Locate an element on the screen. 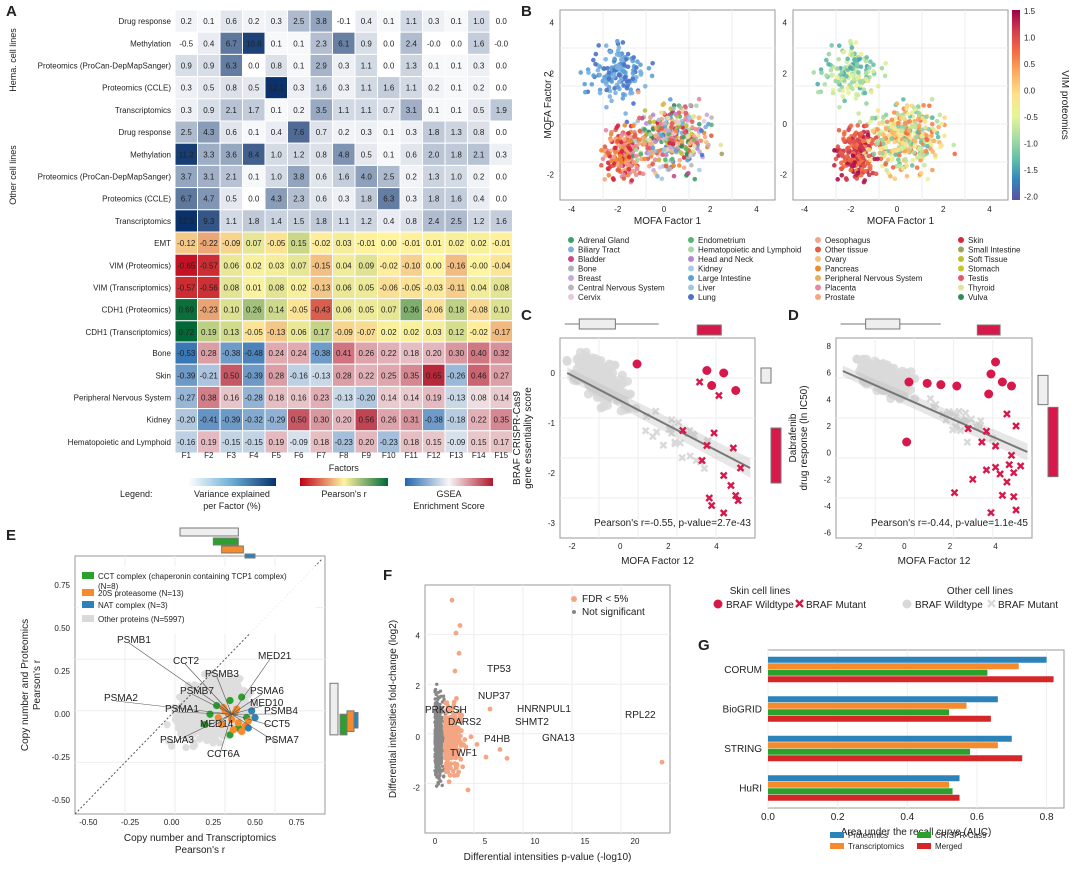 The height and width of the screenshot is (869, 1080). heatmap-value: 0.22 is located at coordinates (479, 420).